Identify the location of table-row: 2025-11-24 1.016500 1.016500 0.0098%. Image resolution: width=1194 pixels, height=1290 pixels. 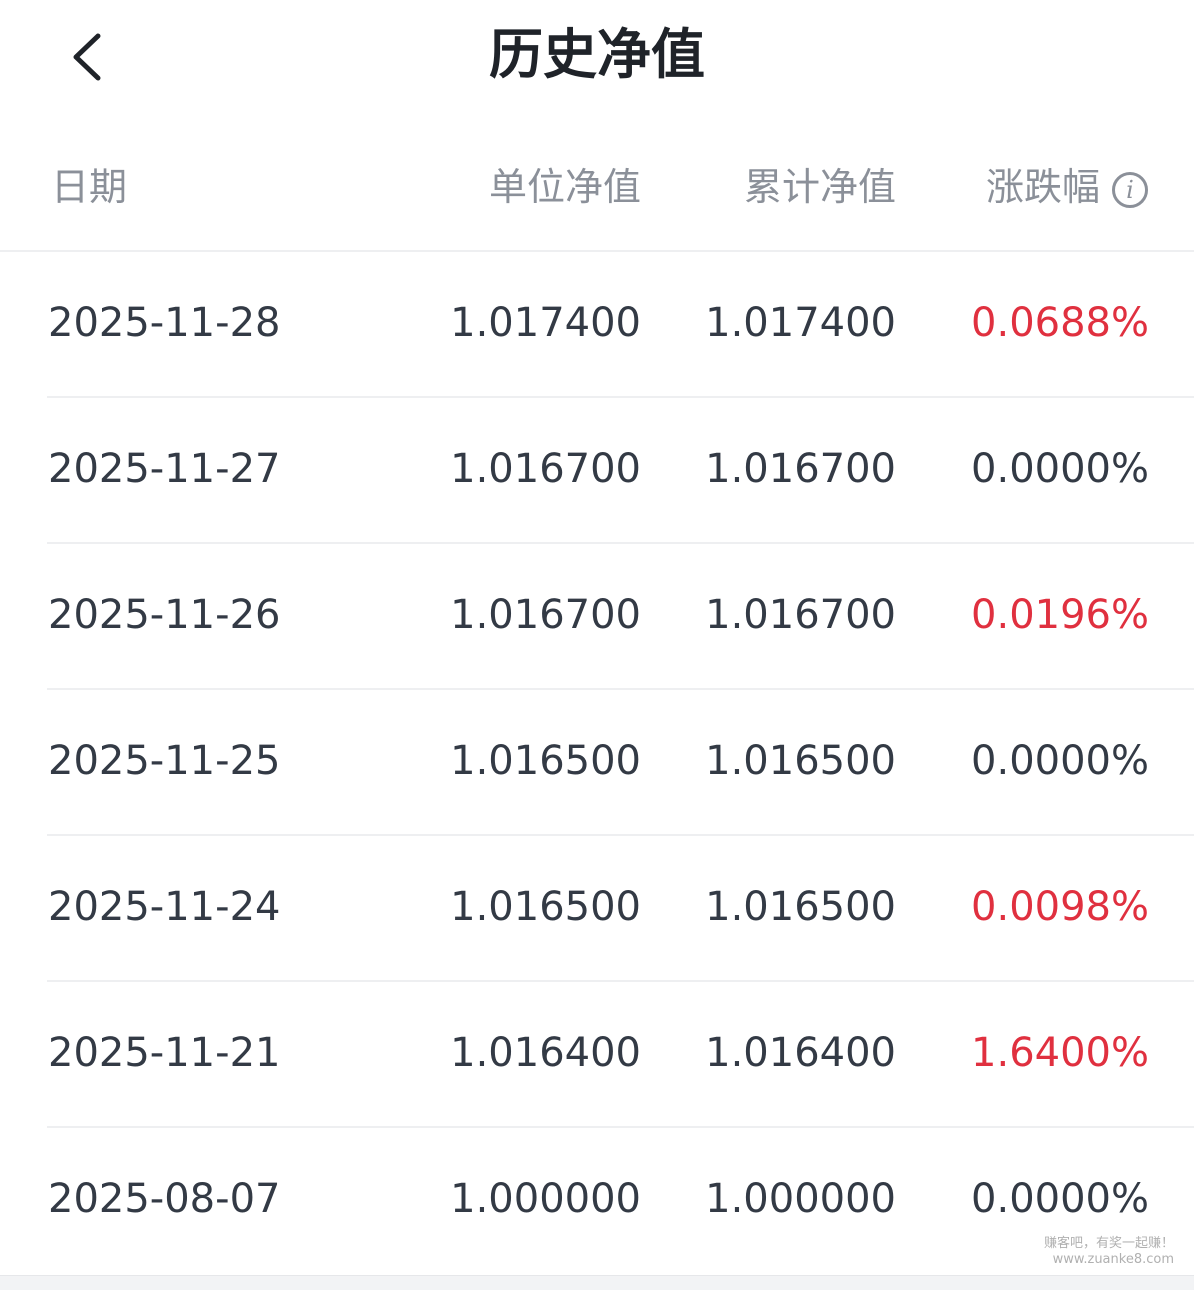
(620, 909).